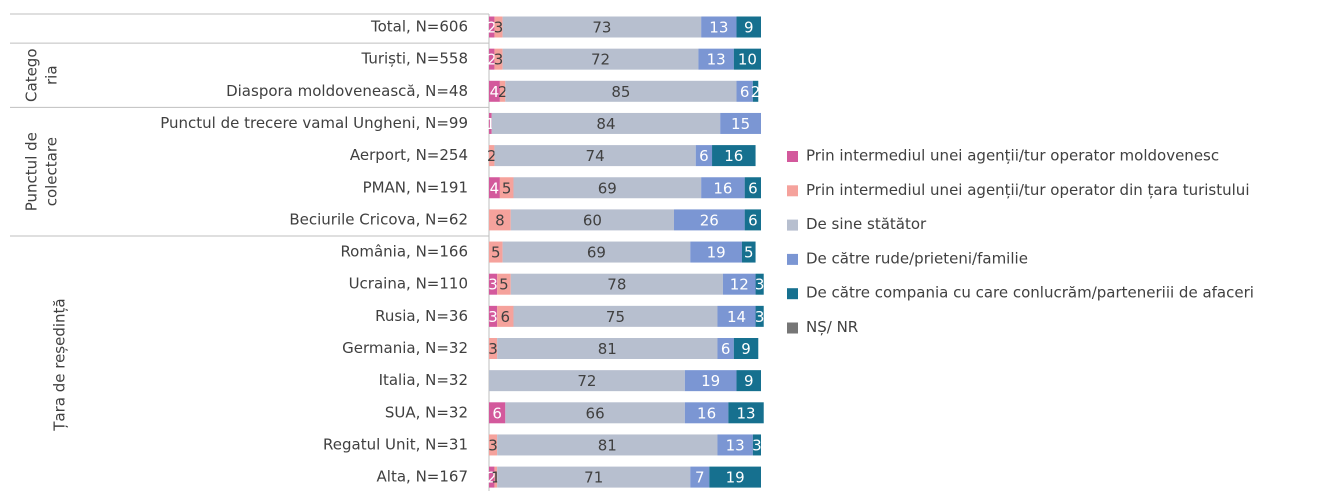  What do you see at coordinates (347, 91) in the screenshot?
I see `category-label: Diaspora moldovenească, N=48` at bounding box center [347, 91].